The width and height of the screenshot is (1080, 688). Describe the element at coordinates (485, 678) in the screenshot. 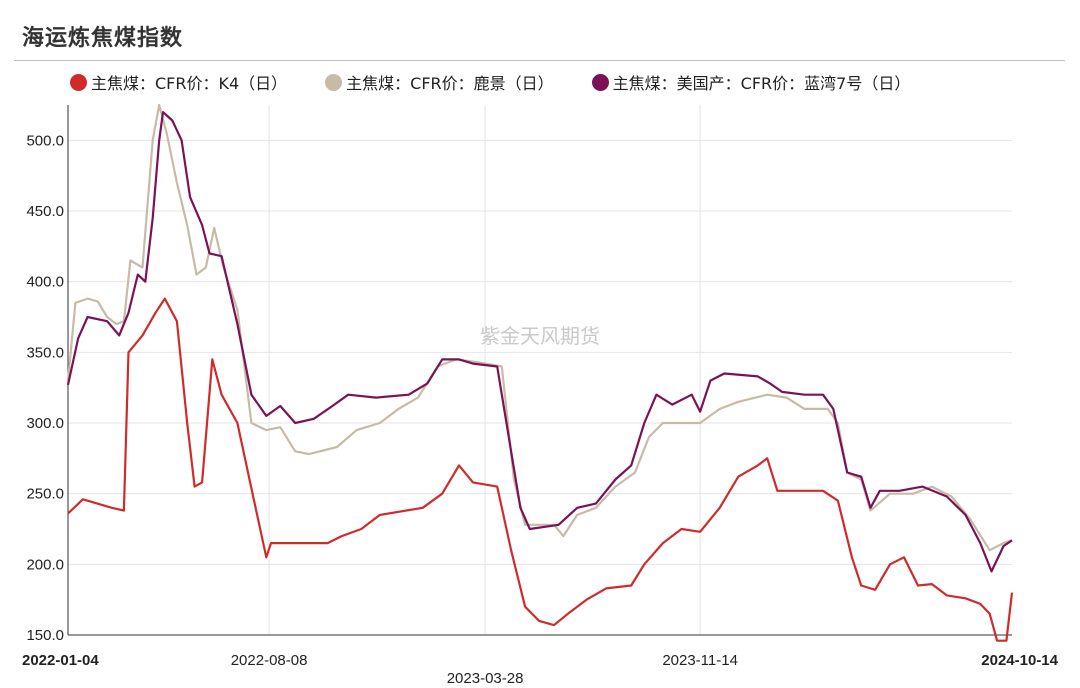

I see `x-tick-label: 2023-03-28` at that location.